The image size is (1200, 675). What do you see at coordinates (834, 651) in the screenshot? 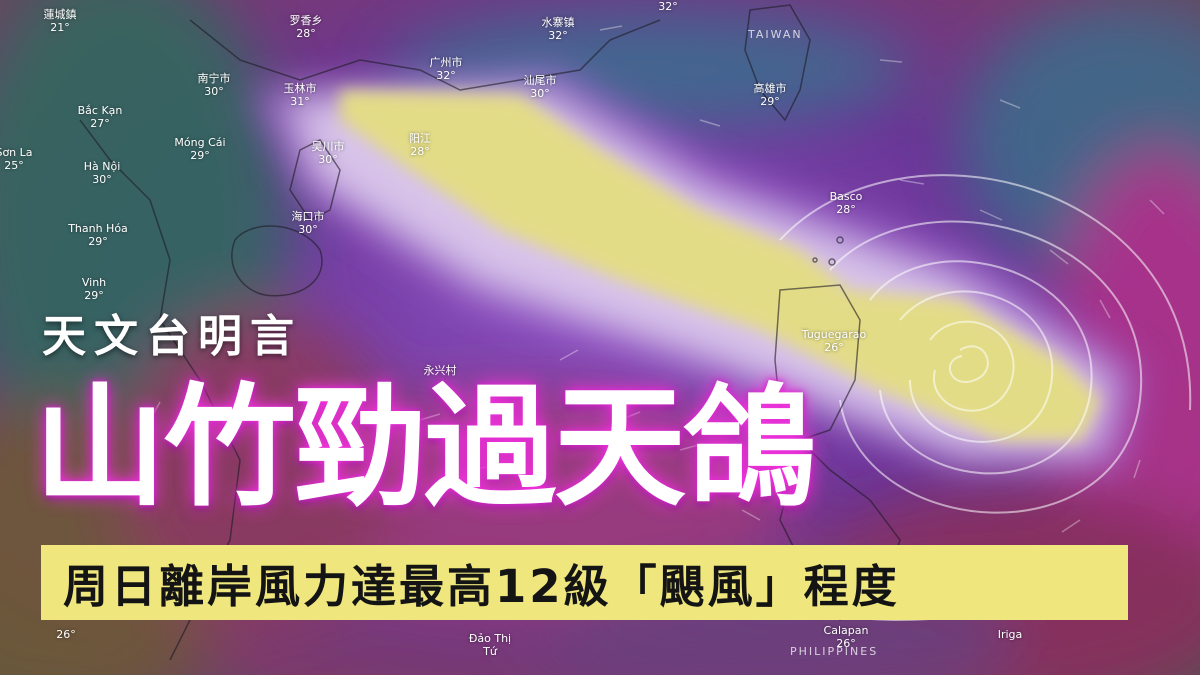
I see `region-label-philippines: PHILIPPINES` at bounding box center [834, 651].